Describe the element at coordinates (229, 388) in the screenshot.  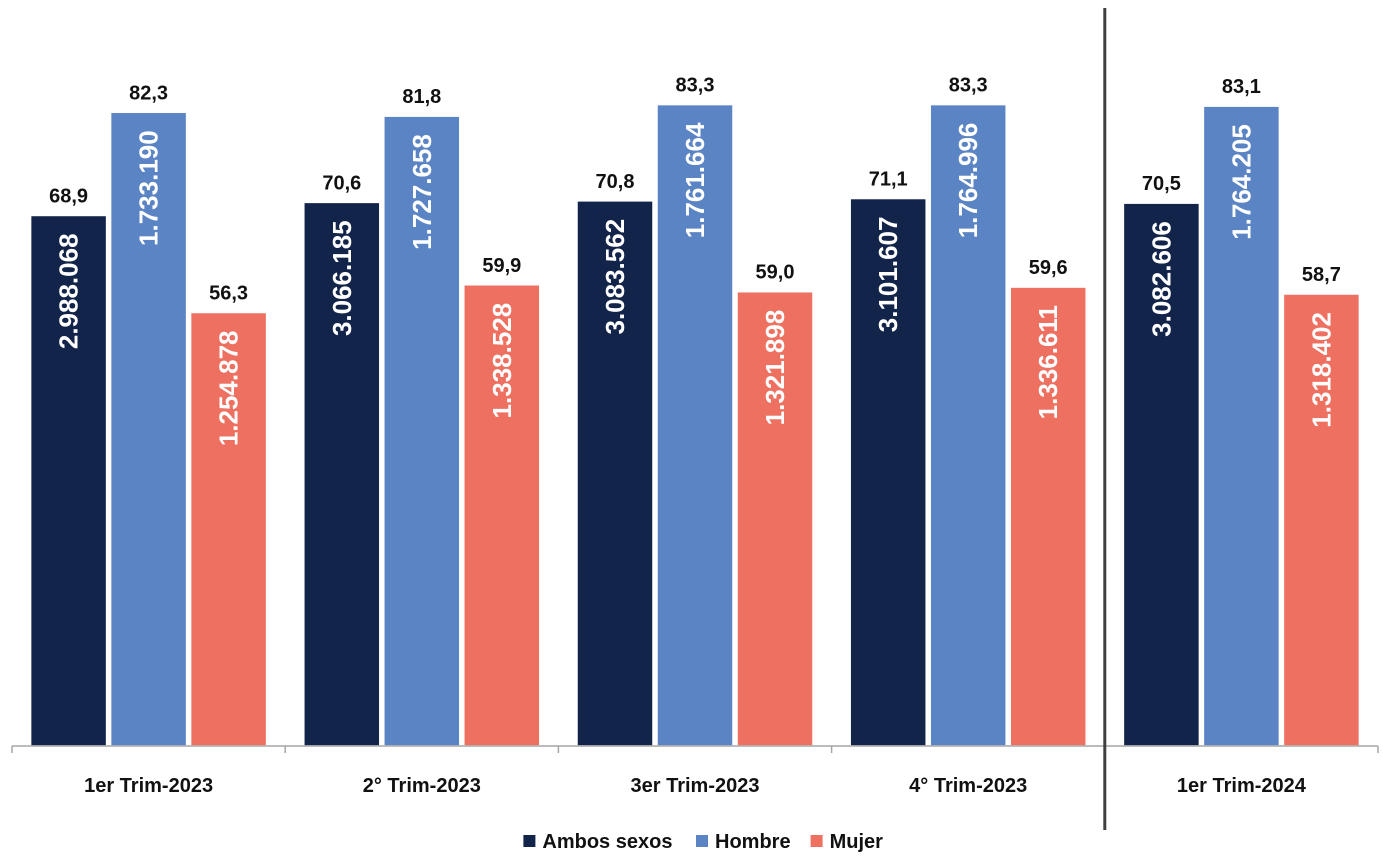
I see `bar-inner-label: 1.254.878` at that location.